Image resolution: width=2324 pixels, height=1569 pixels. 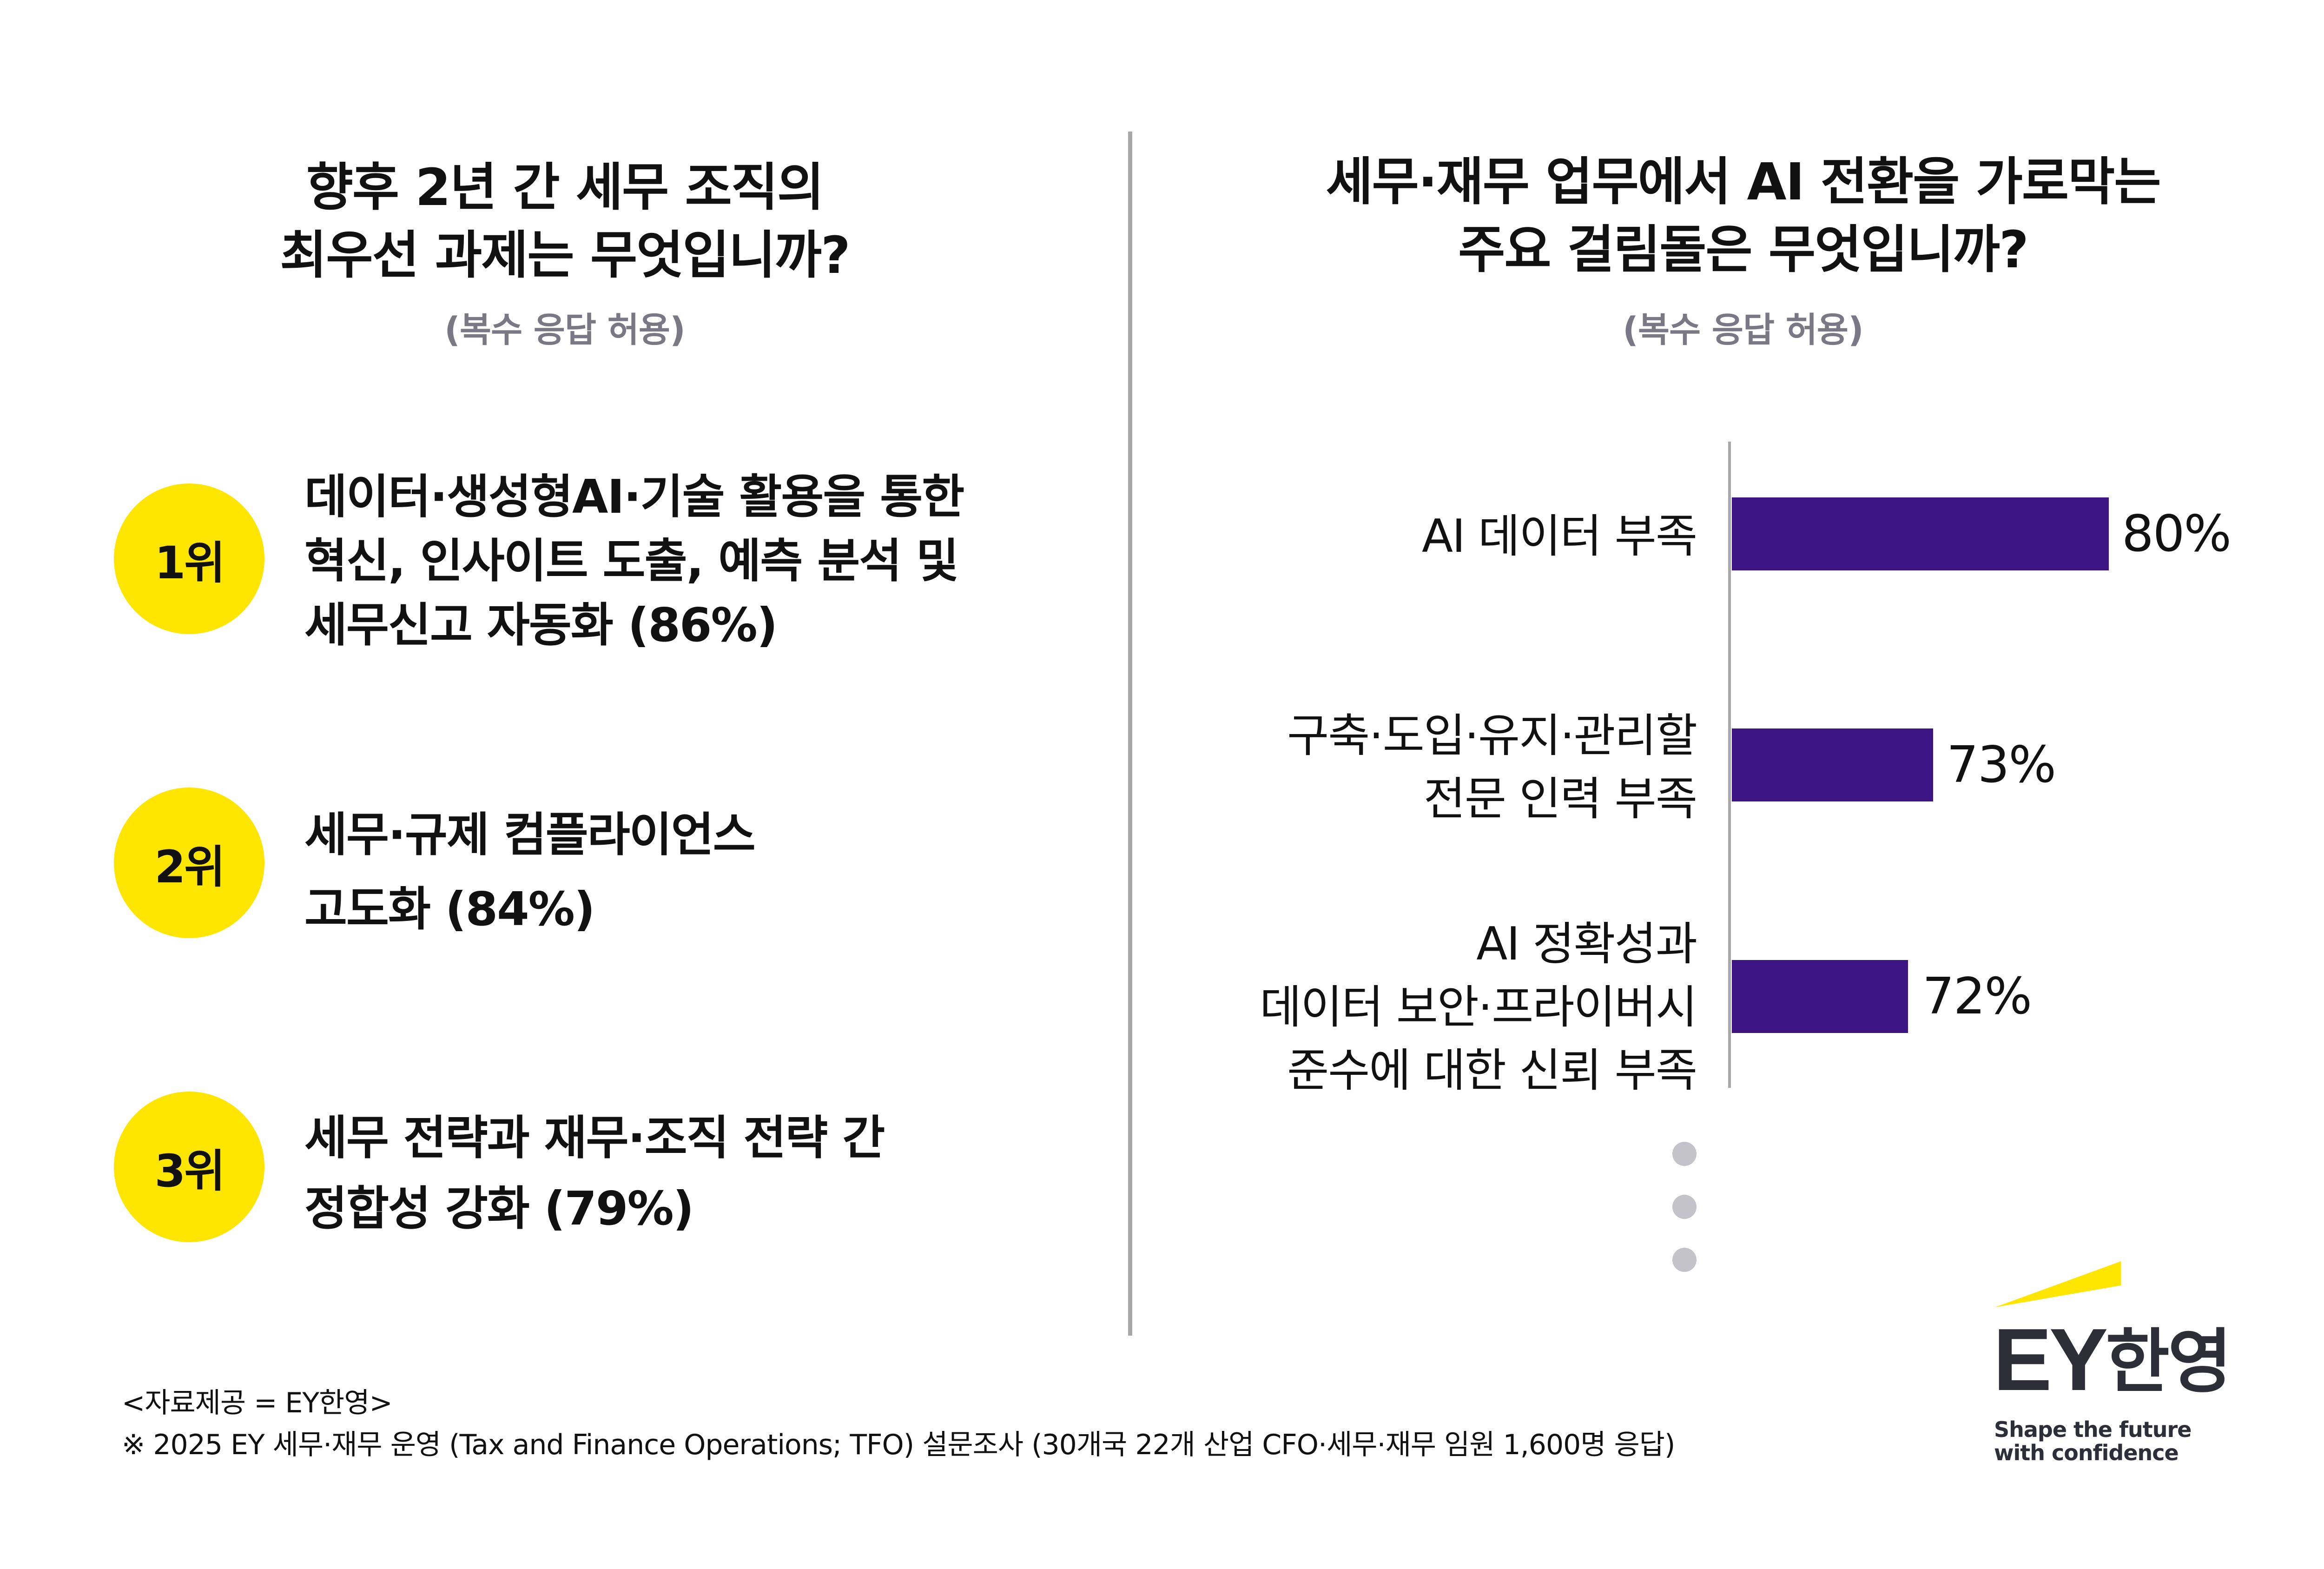 What do you see at coordinates (1743, 216) in the screenshot?
I see `right-title: 세무·재무 업무에서 AI 전환을 가로막는 주요 걸림돌은 무엇입니까?` at bounding box center [1743, 216].